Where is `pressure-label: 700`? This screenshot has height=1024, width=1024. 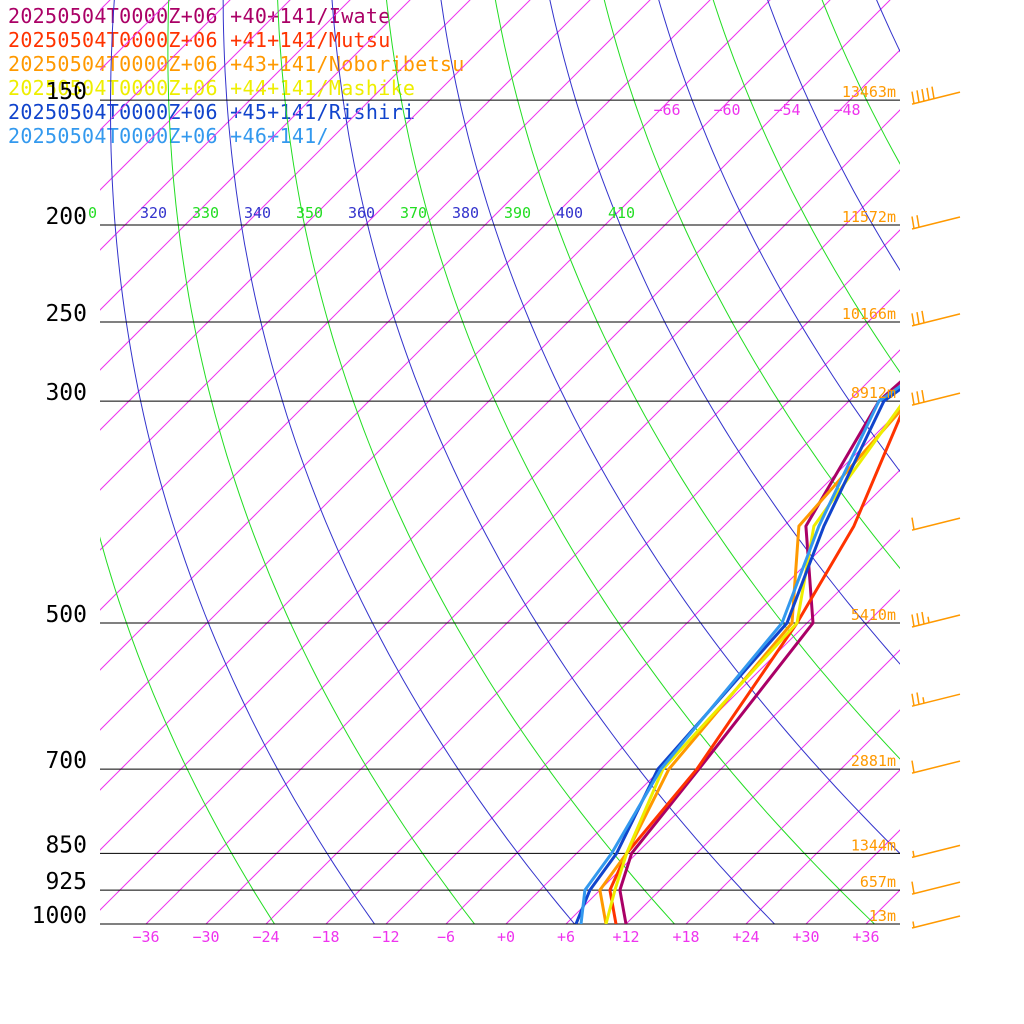 pressure-label: 700 is located at coordinates (66, 761).